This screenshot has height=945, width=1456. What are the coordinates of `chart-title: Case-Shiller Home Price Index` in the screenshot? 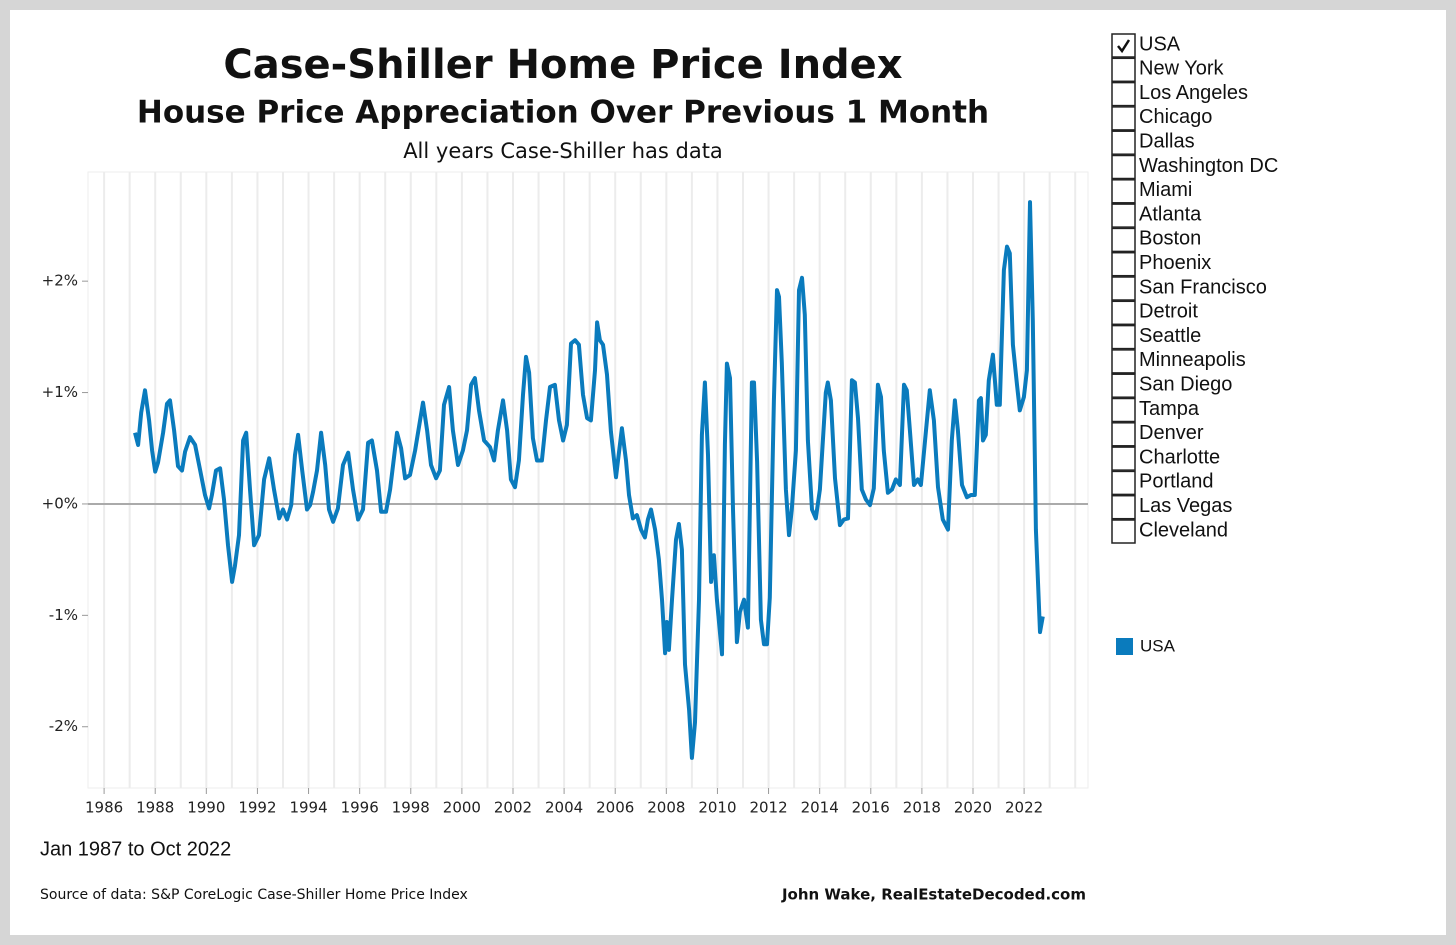 It's located at (562, 65).